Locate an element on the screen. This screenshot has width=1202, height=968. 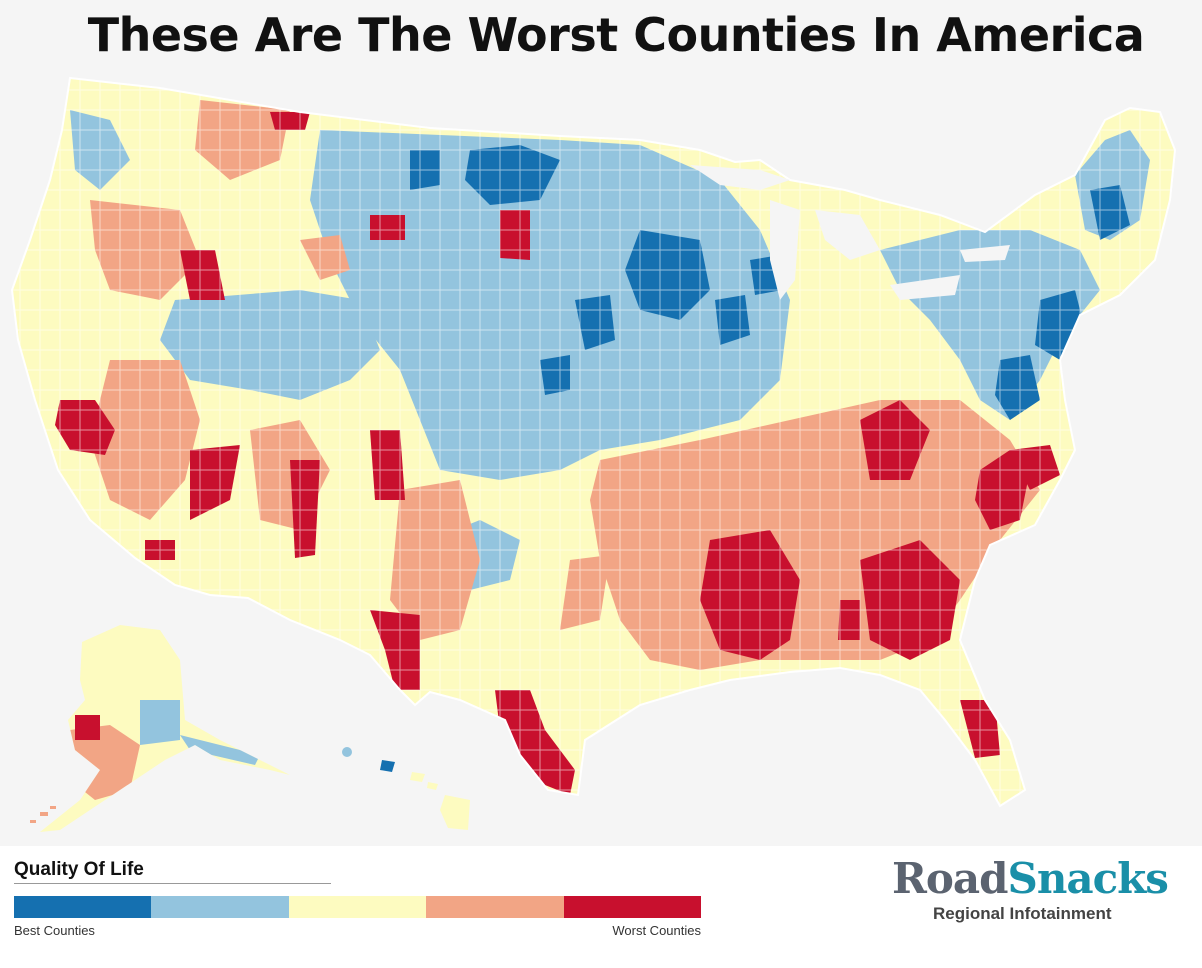
legend-swatch-above-average is located at coordinates (220, 907).